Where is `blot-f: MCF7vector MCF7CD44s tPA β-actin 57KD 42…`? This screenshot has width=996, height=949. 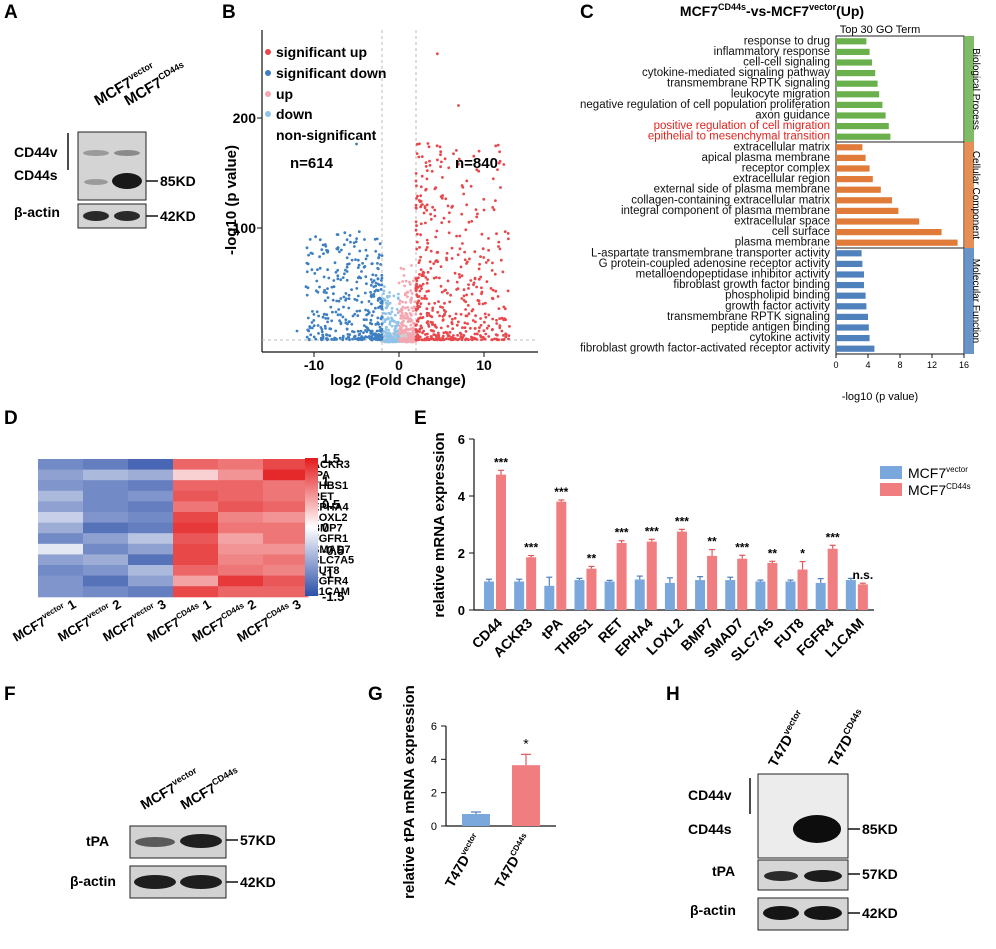
blot-f: MCF7vector MCF7CD44s tPA β-actin 57KD 42… is located at coordinates (173, 832).